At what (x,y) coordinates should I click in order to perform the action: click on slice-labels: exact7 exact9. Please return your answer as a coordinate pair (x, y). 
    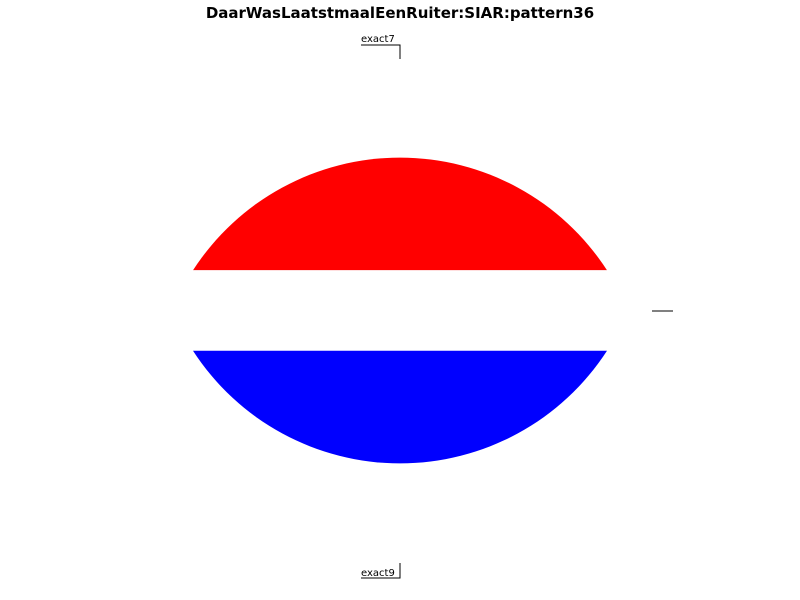
    Looking at the image, I should click on (378, 306).